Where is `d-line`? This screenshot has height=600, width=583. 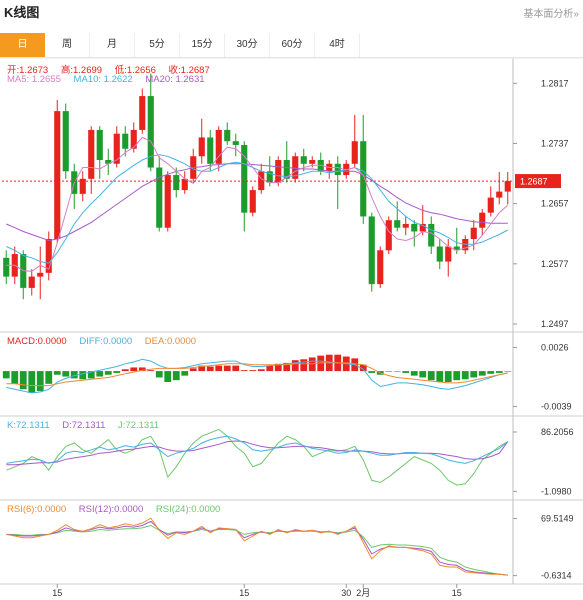 d-line is located at coordinates (257, 453).